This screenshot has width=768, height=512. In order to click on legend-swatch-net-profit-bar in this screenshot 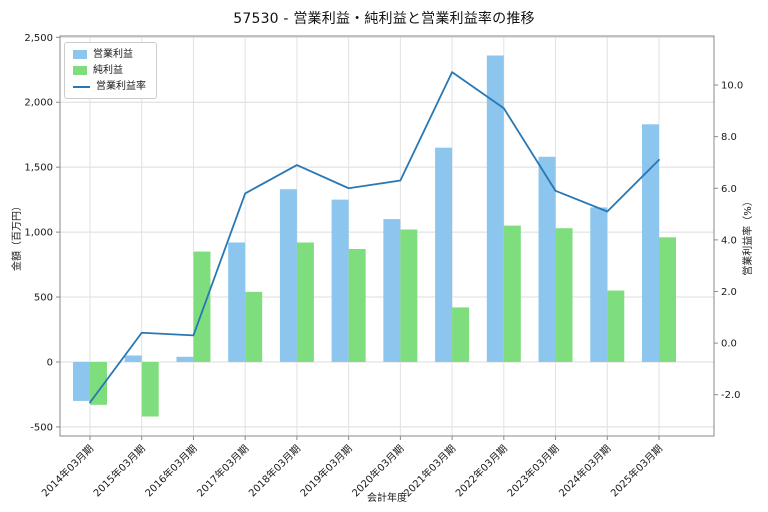, I will do `click(80, 70)`.